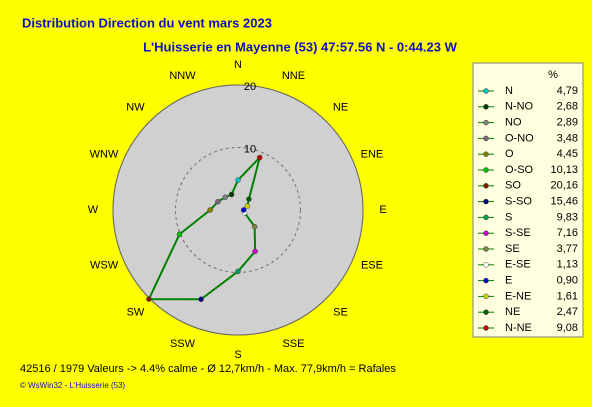 Image resolution: width=592 pixels, height=407 pixels. Describe the element at coordinates (567, 154) in the screenshot. I see `legend-value: 4,45` at that location.